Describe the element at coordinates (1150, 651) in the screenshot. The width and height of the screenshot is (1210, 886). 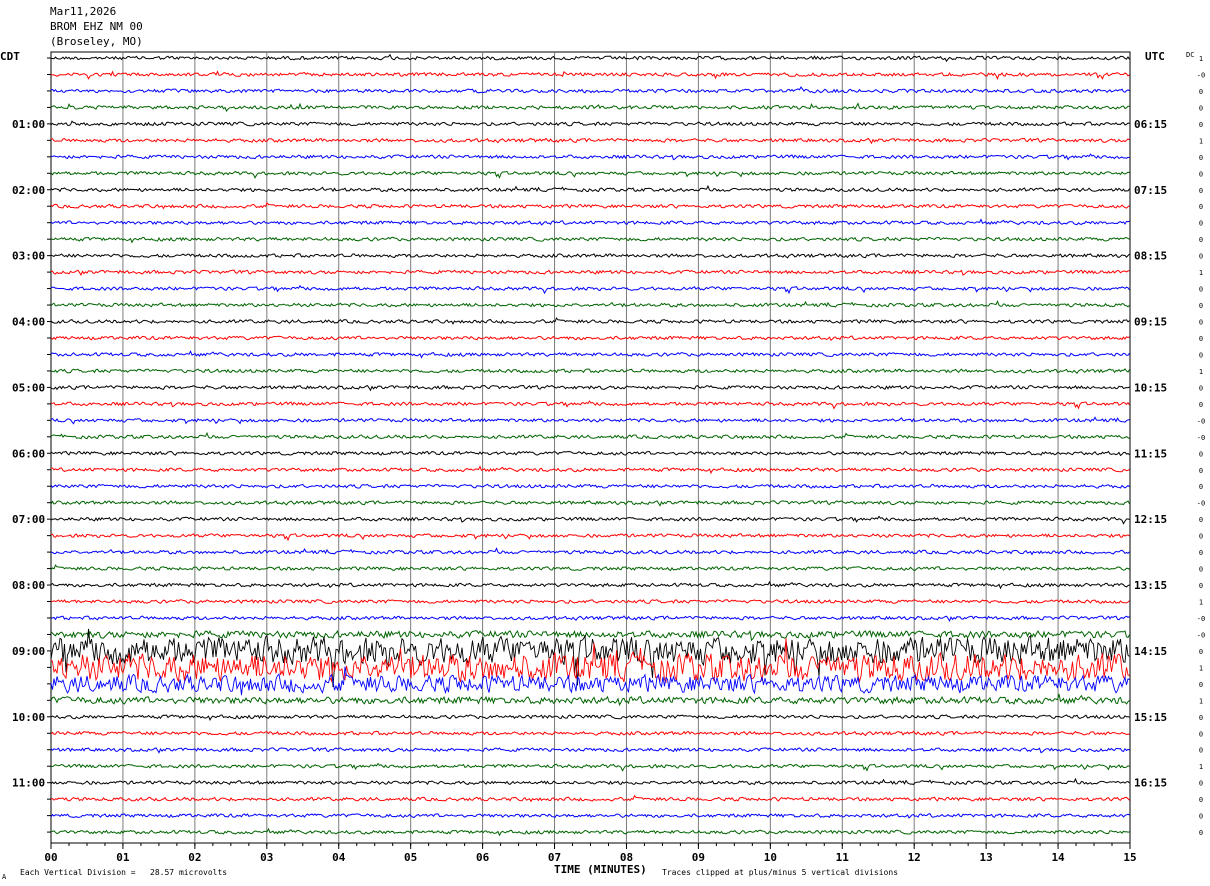
I see `right-hour-label: 14:15` at that location.